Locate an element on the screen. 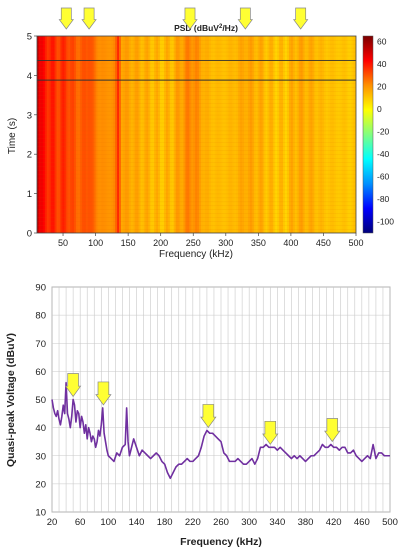  spectrogram-y-tick-label: 3 is located at coordinates (29, 115).